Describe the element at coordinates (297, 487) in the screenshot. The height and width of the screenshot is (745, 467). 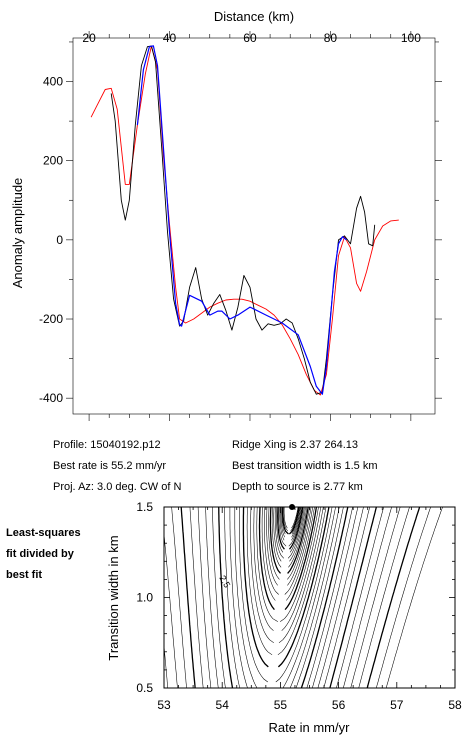
I see `depth-to-source-label: Depth to source is 2.77 km` at that location.